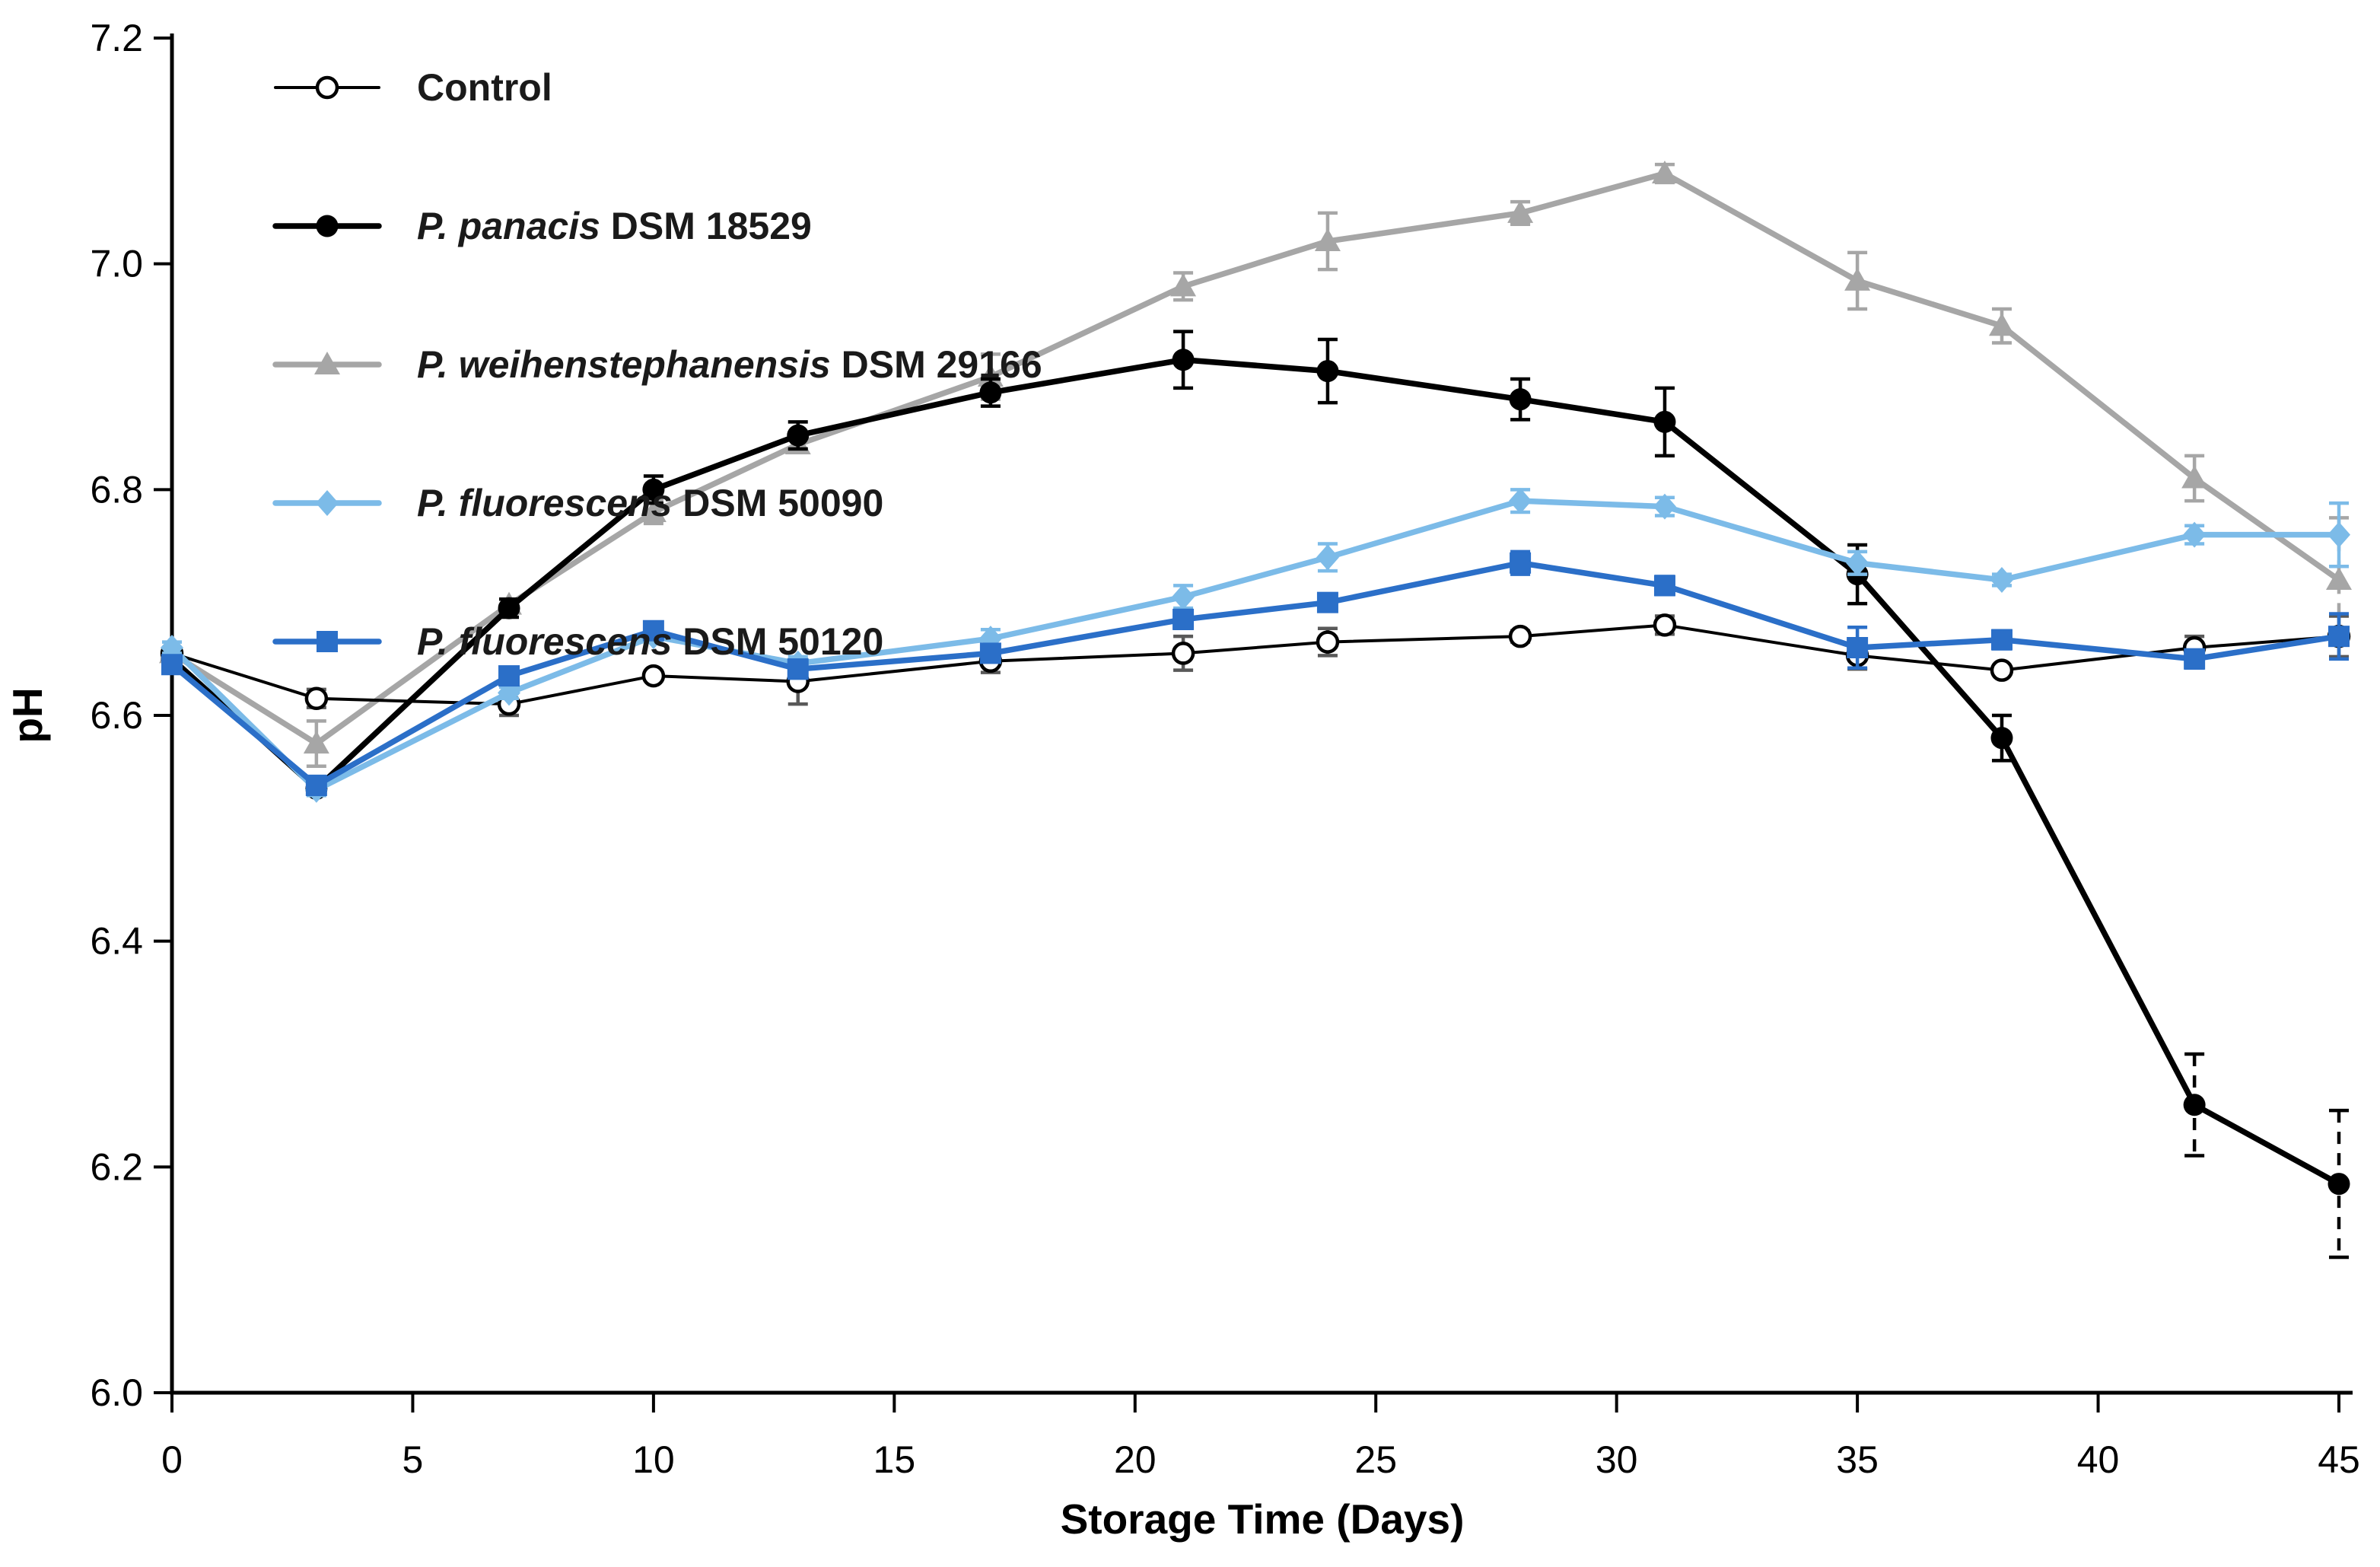 This screenshot has height=1567, width=2380. What do you see at coordinates (2001, 580) in the screenshot?
I see `data-point-fluorescens-50090-day38` at bounding box center [2001, 580].